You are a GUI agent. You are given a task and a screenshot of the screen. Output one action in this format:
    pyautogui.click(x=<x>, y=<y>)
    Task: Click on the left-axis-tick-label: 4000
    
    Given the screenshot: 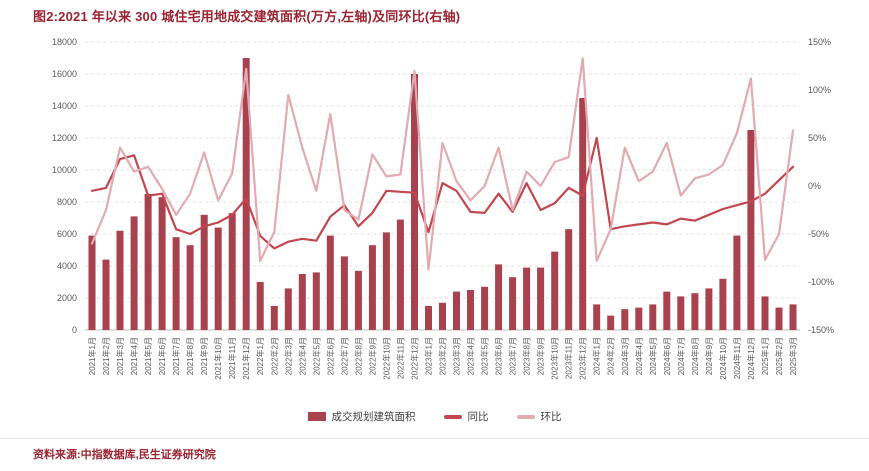 What is the action you would take?
    pyautogui.click(x=67, y=266)
    